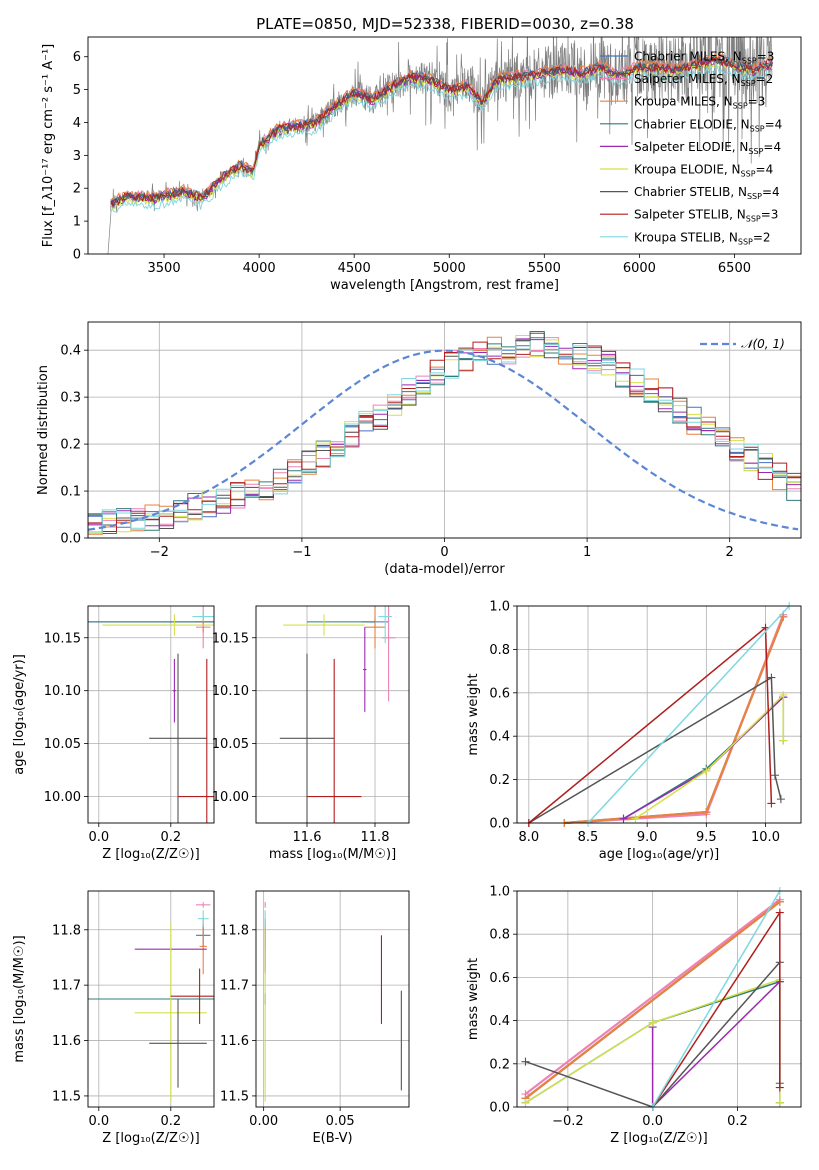  I want to click on x-axis-label: (data-model)/error, so click(444, 569).